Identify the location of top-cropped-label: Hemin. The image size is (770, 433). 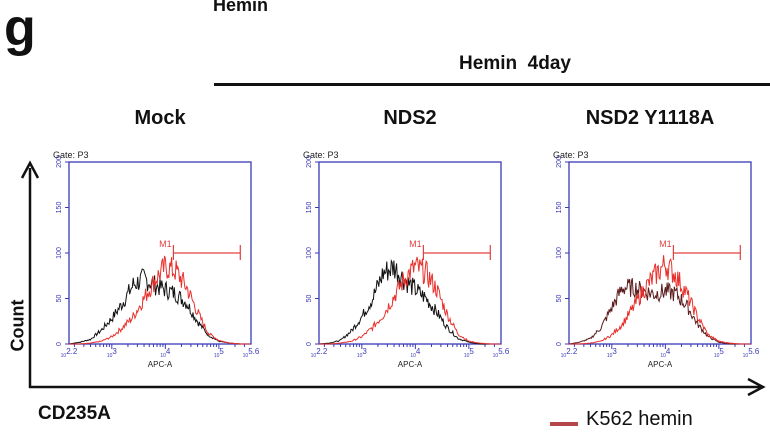
(241, 7).